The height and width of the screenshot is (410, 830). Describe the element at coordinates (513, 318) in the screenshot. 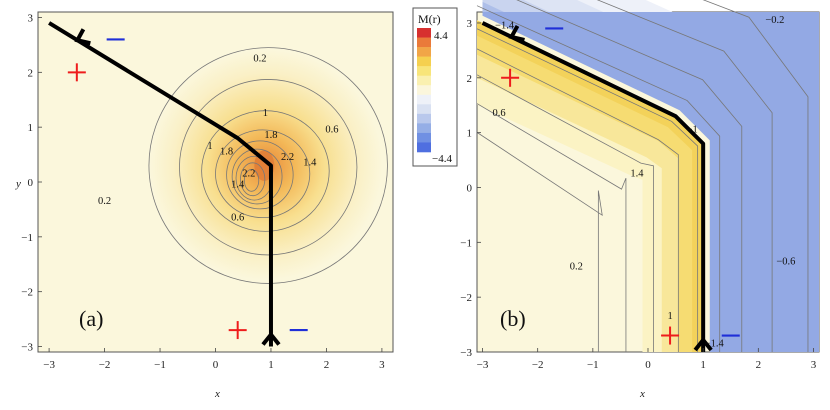

I see `panel-b-tag: (b)` at that location.